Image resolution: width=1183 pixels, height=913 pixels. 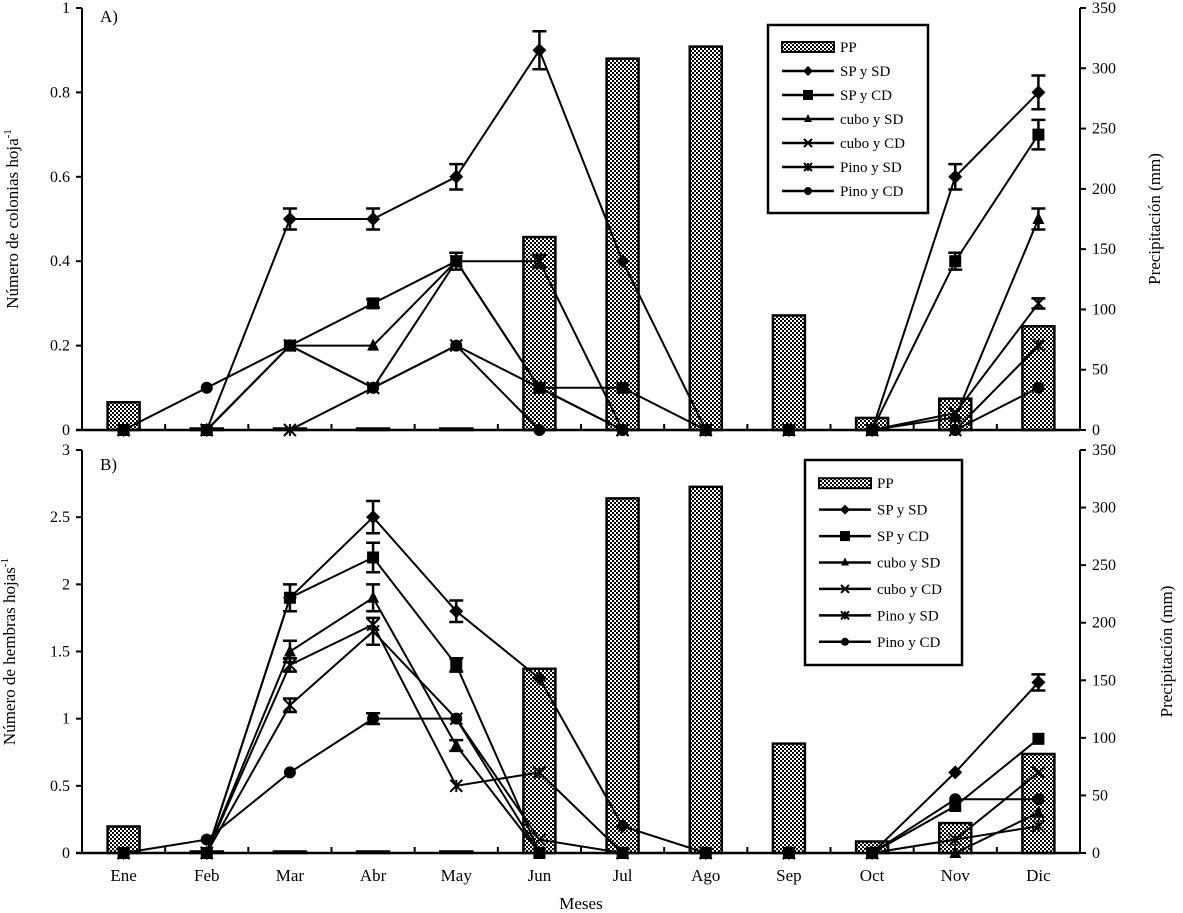 What do you see at coordinates (60, 652) in the screenshot?
I see `y-tick-label-left: 1.5` at bounding box center [60, 652].